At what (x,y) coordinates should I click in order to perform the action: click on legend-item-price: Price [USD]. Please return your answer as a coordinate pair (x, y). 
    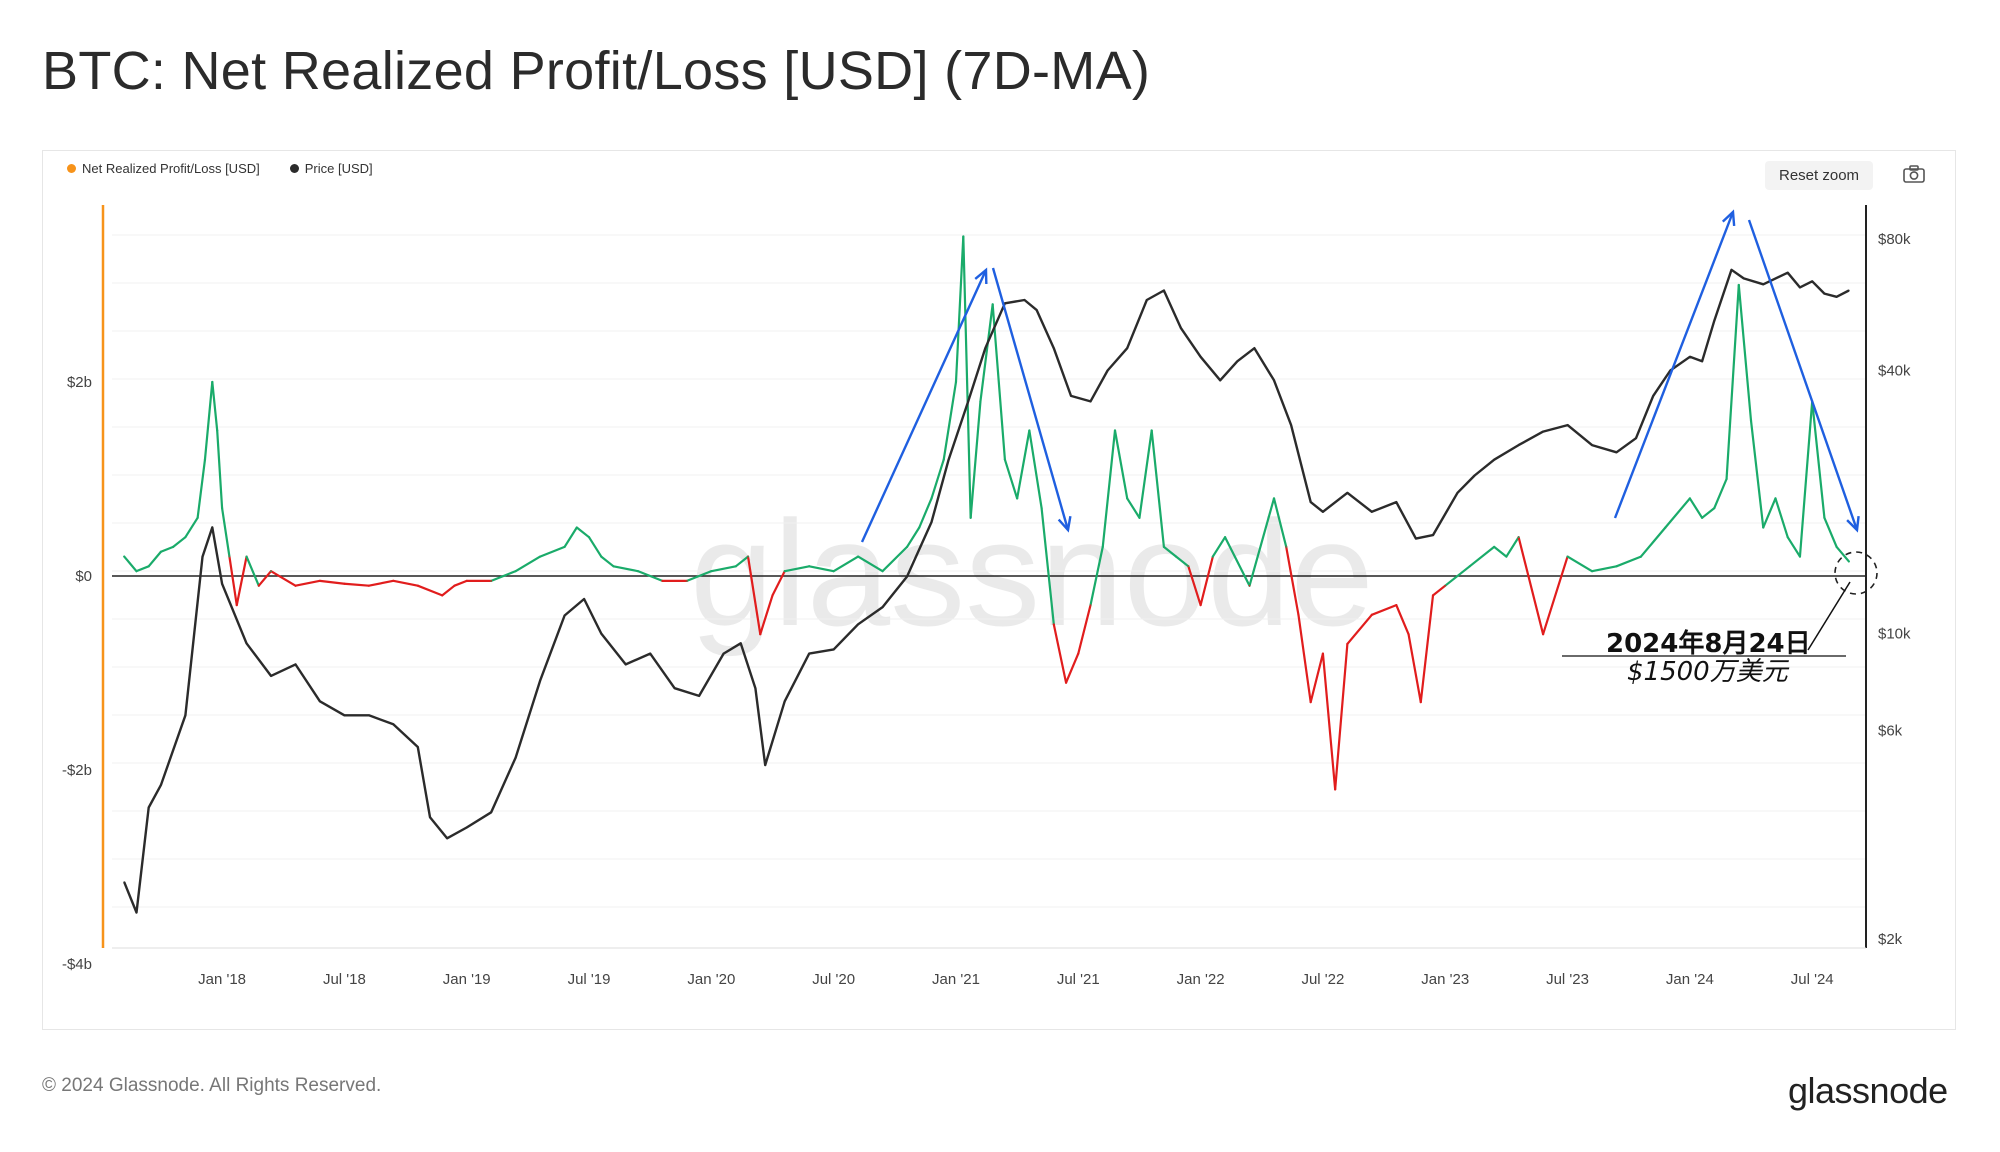
    Looking at the image, I should click on (331, 168).